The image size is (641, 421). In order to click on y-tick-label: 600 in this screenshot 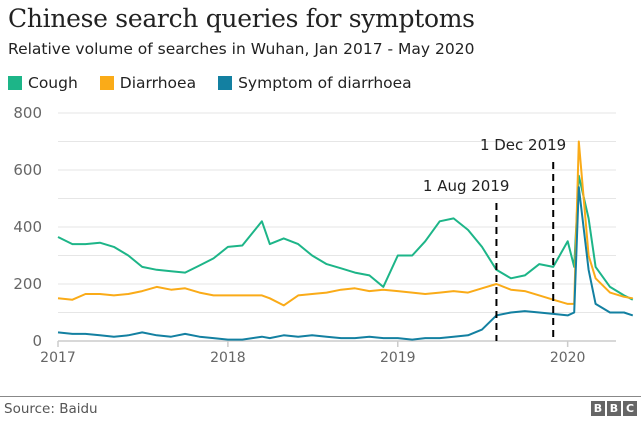, I will do `click(27, 170)`.